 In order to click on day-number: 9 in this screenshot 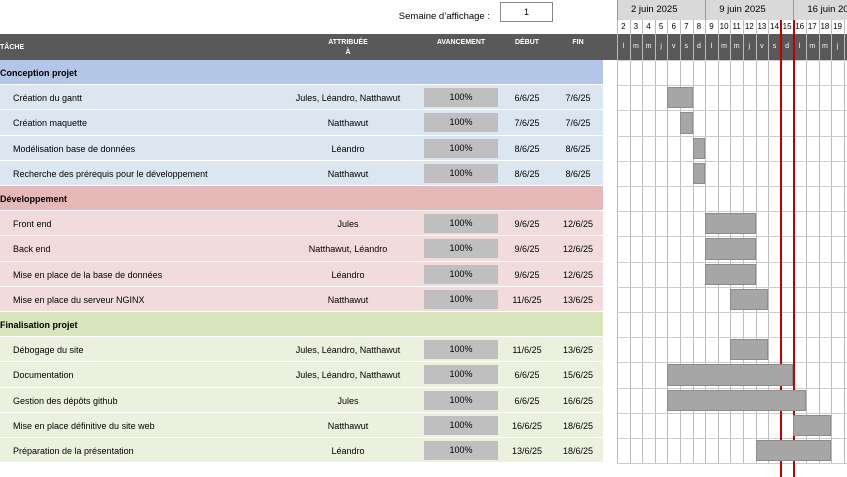, I will do `click(711, 26)`.